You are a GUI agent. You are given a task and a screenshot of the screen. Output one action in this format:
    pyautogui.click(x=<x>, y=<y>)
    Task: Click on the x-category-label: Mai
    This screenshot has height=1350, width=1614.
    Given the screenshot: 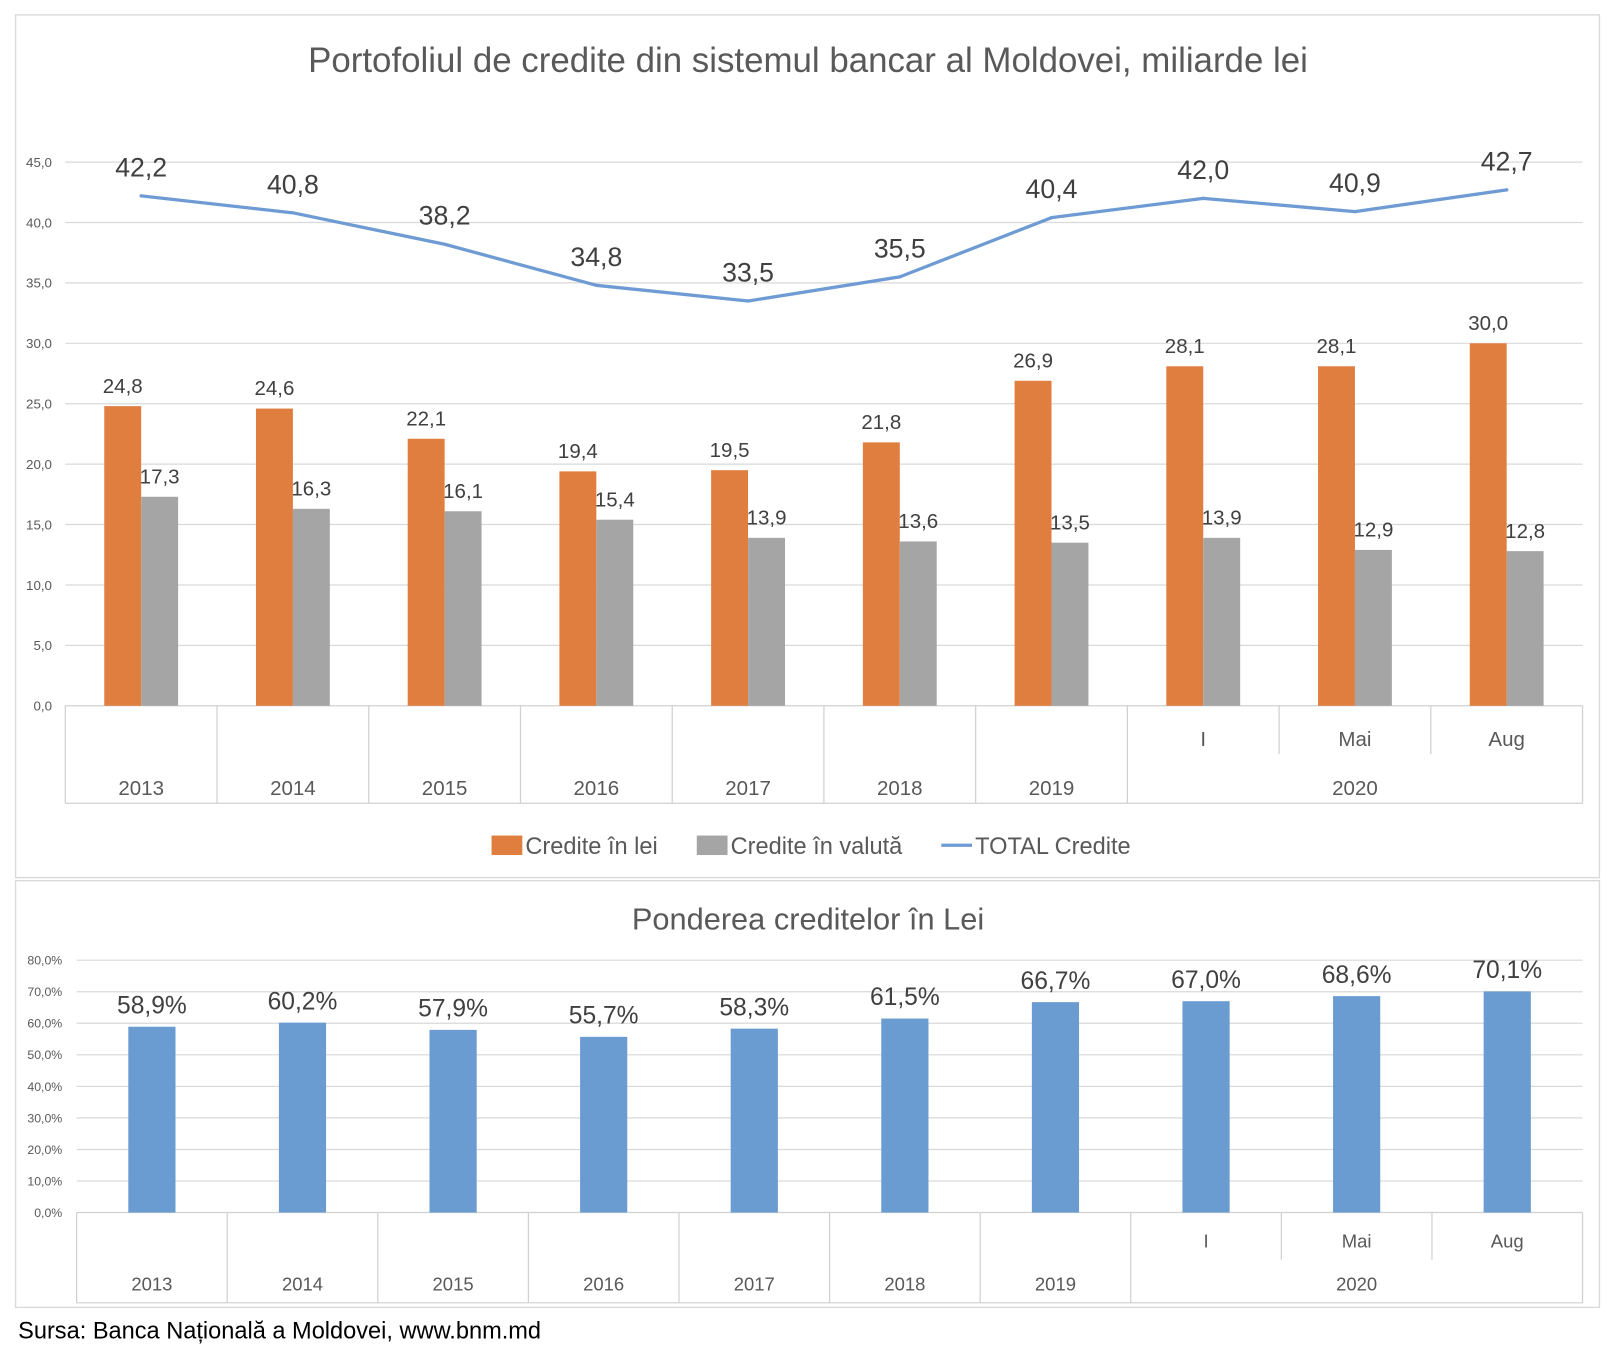 What is the action you would take?
    pyautogui.click(x=1354, y=739)
    